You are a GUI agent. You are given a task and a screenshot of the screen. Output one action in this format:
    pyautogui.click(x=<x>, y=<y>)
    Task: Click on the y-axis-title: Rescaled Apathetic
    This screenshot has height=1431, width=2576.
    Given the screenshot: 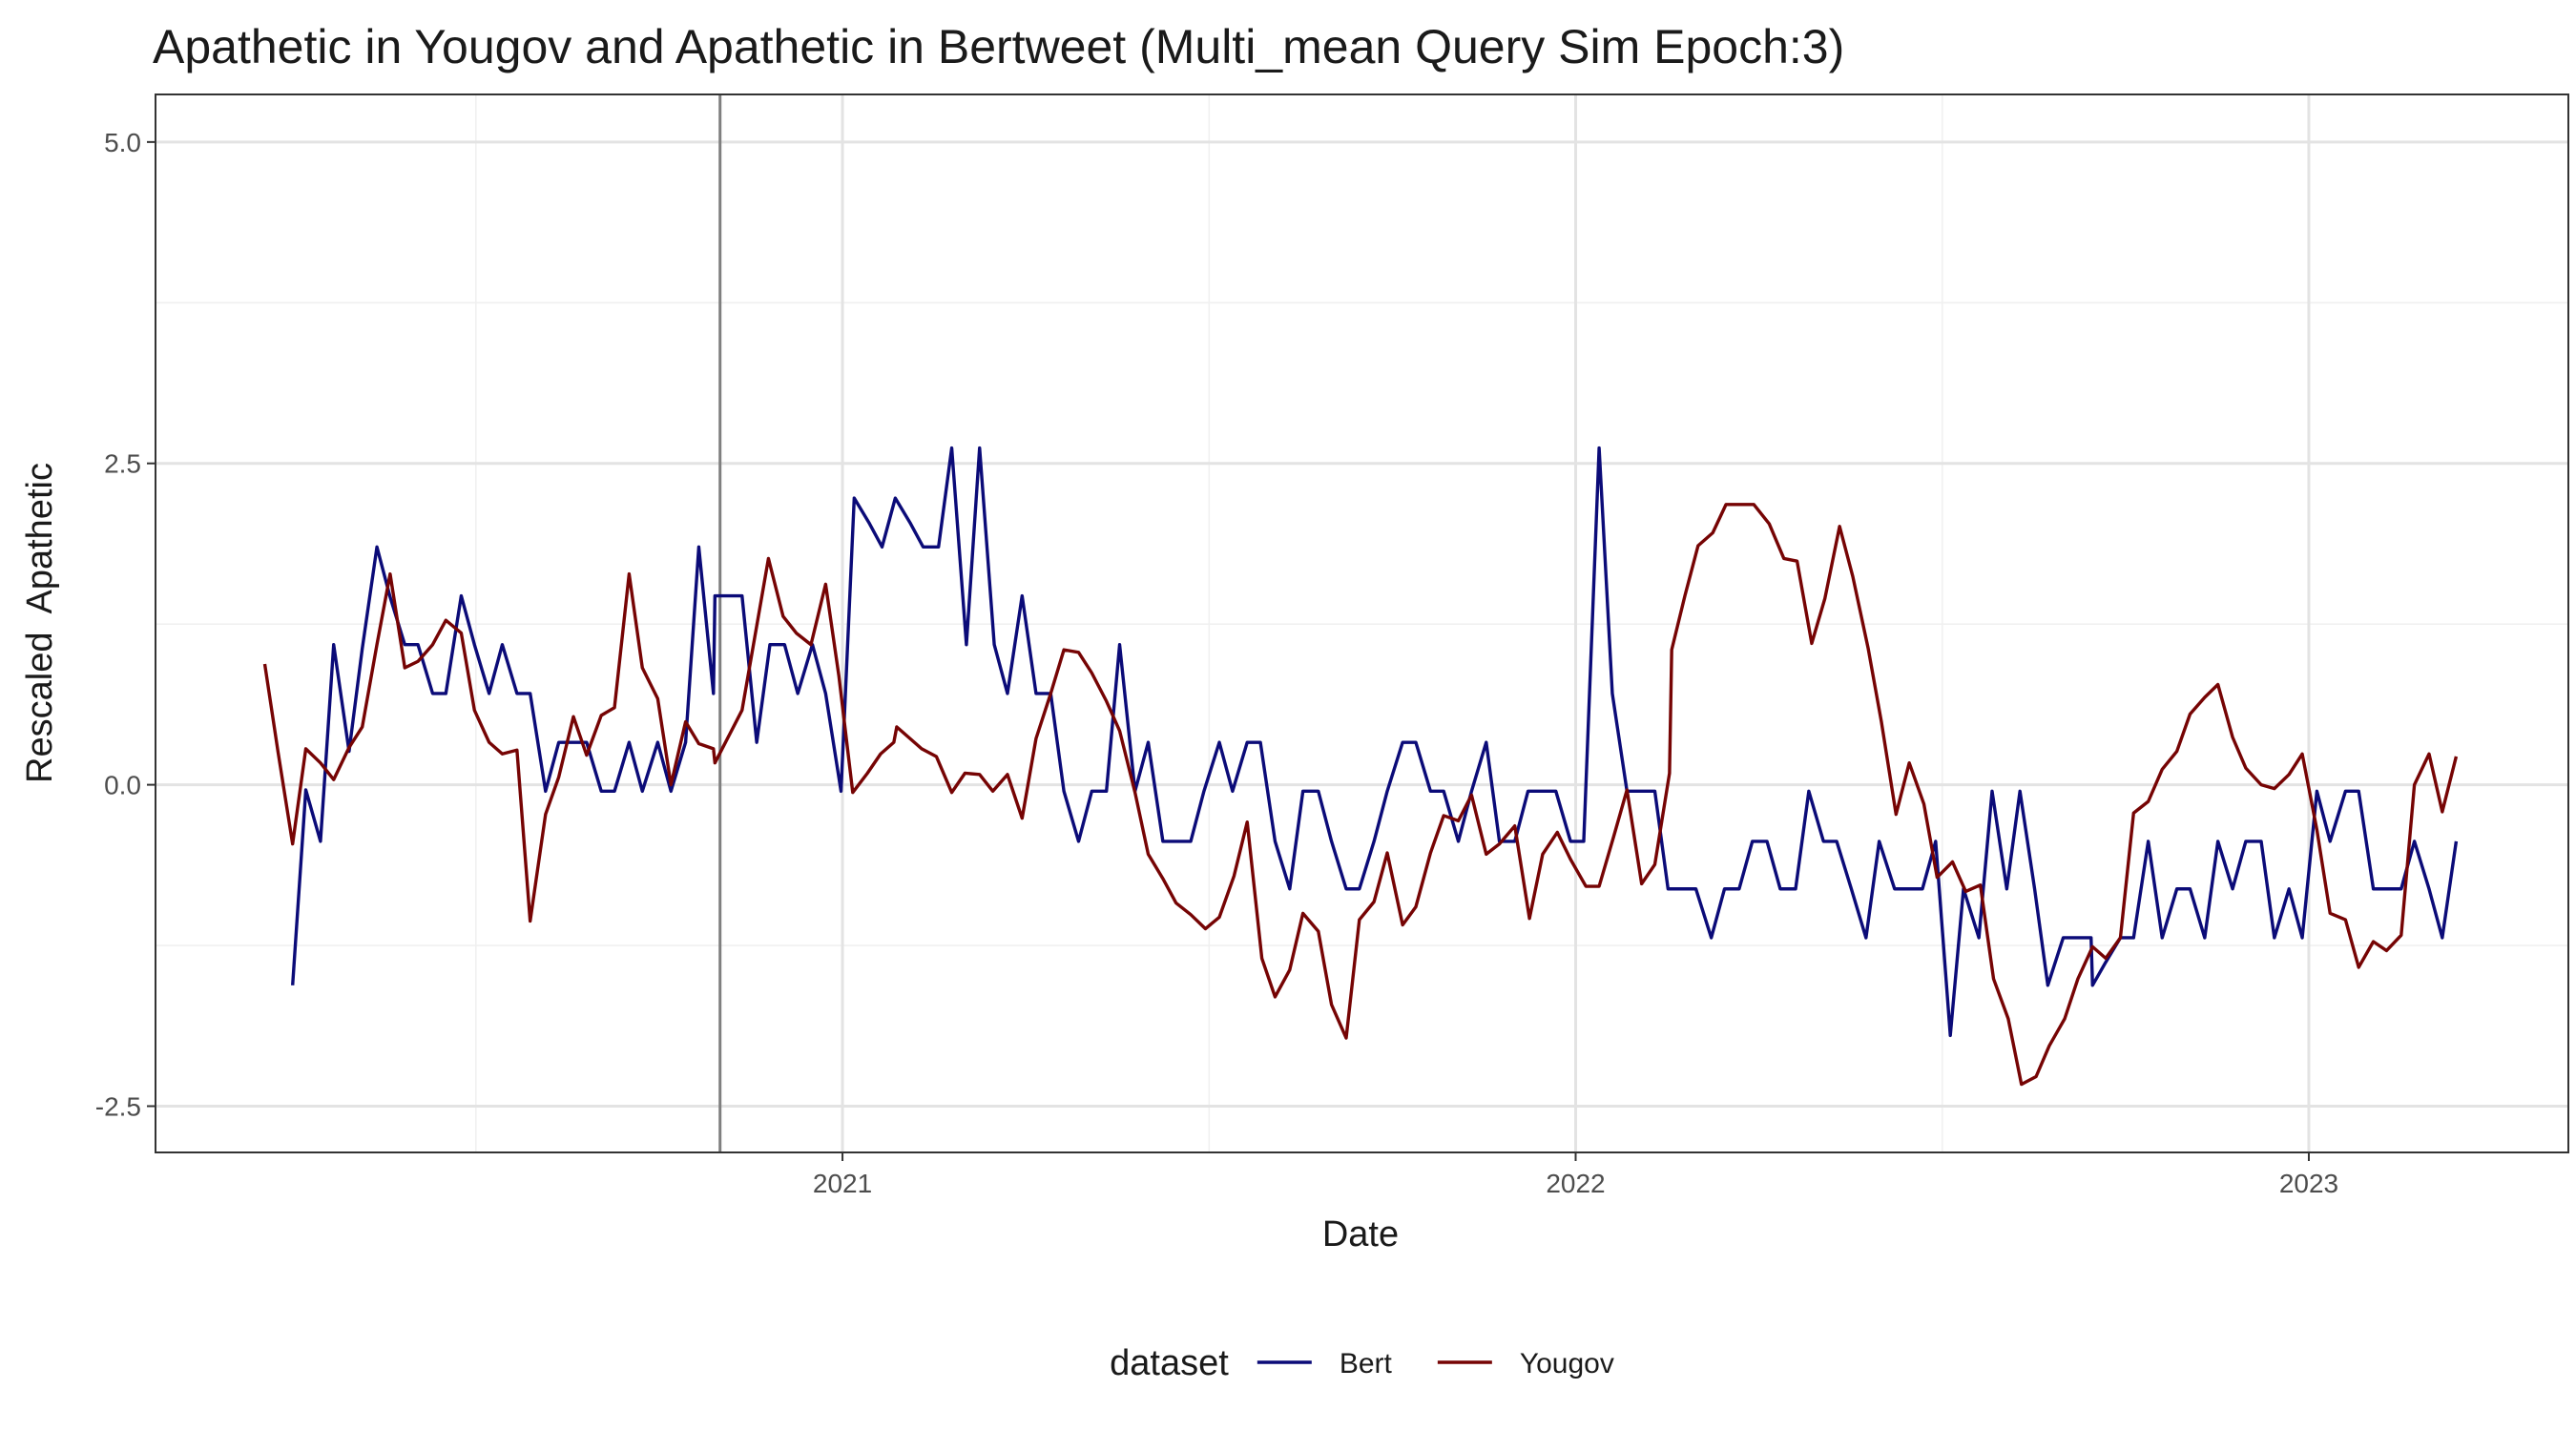 What is the action you would take?
    pyautogui.click(x=40, y=623)
    